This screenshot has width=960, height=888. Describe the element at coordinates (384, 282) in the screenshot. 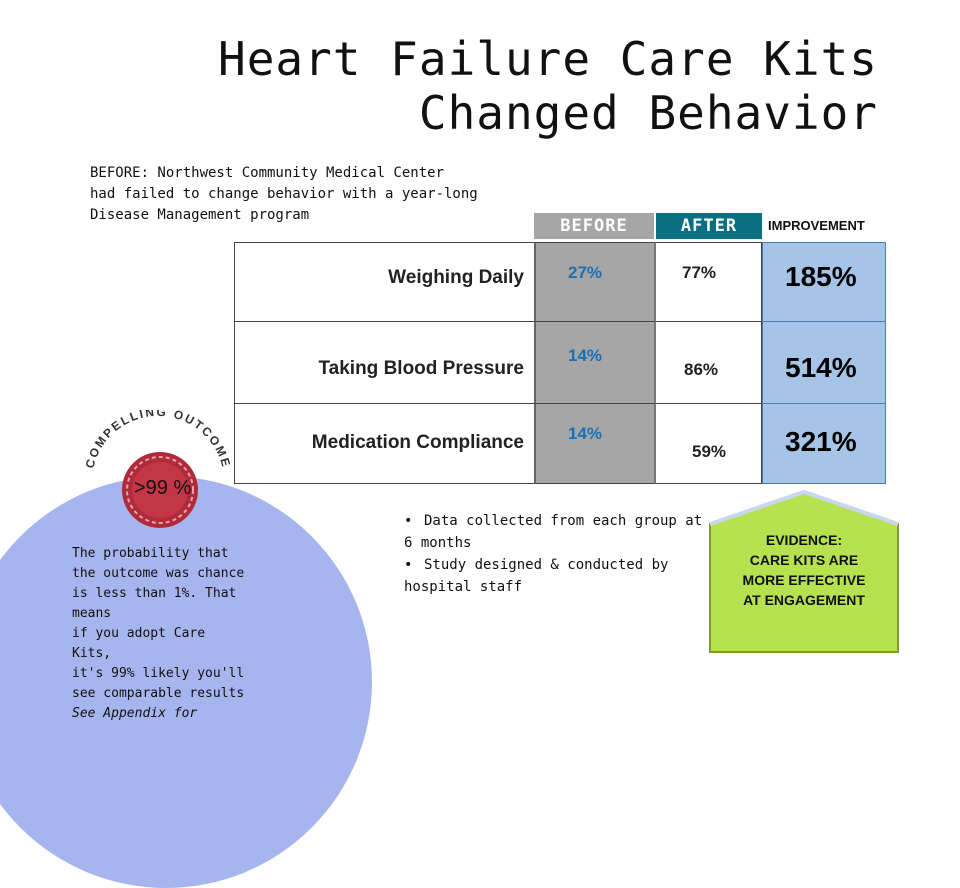

I see `row-label-cell: Weighing Daily` at that location.